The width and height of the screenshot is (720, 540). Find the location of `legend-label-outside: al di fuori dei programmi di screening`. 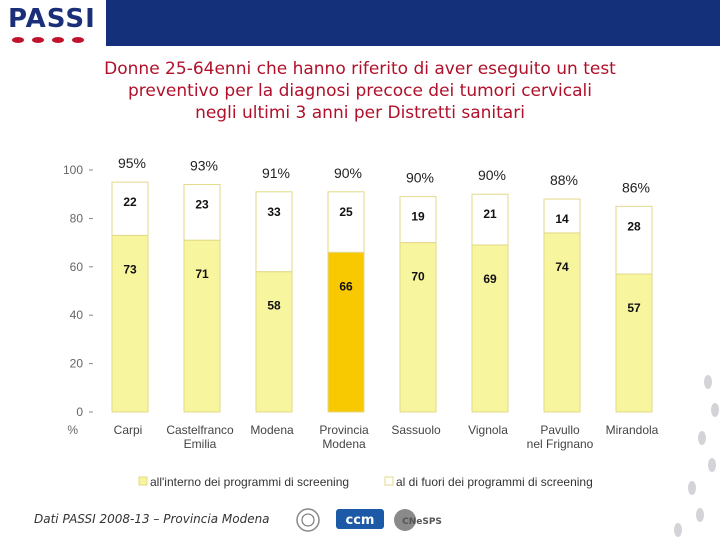

legend-label-outside: al di fuori dei programmi di screening is located at coordinates (494, 482).